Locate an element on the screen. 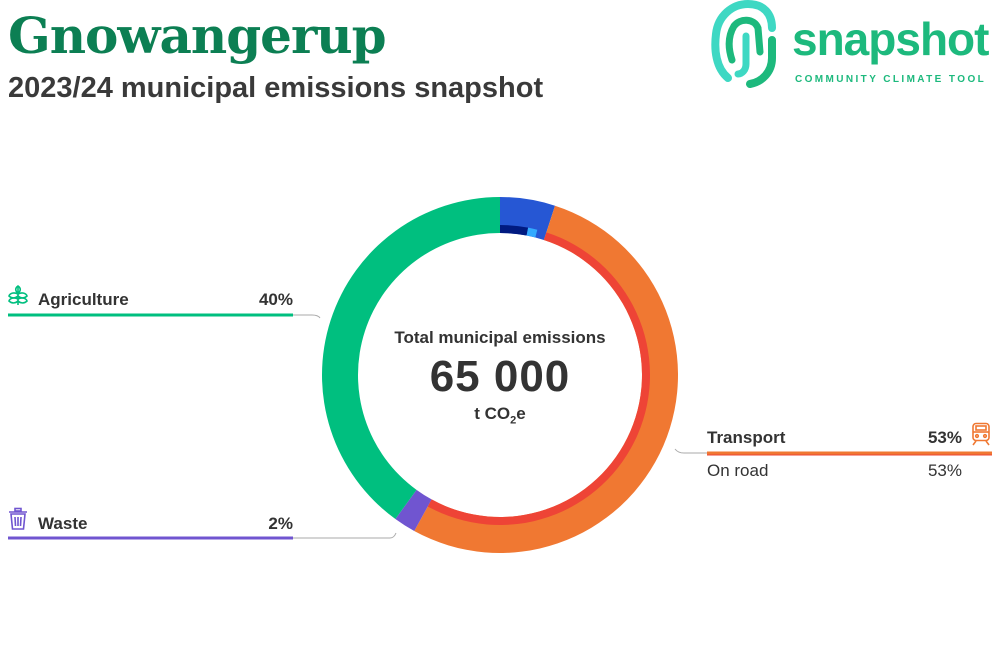 This screenshot has height=670, width=1000. page-subtitle: 2023/24 municipal emissions snapshot is located at coordinates (276, 88).